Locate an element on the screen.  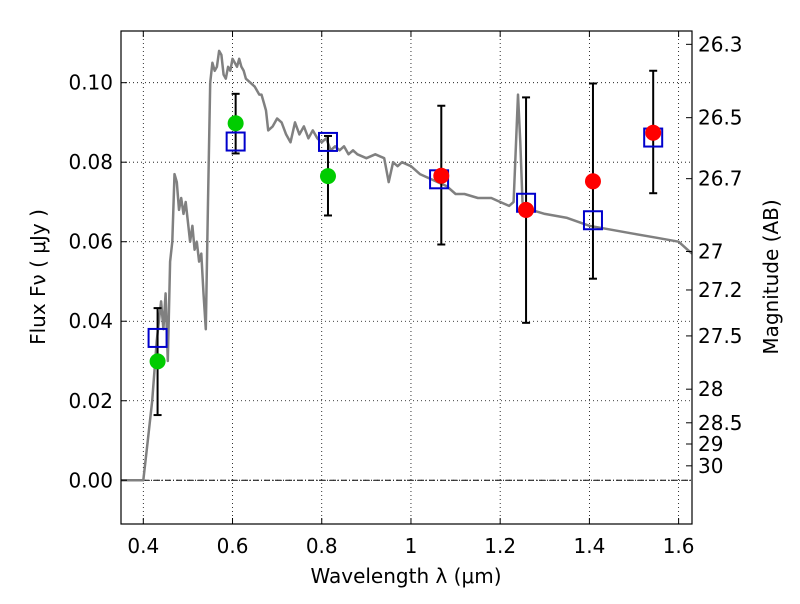
x-tick-label: 1.2 is located at coordinates (500, 546).